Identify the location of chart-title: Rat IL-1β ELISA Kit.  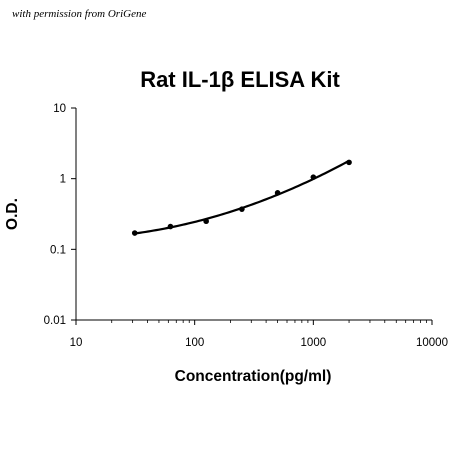
(240, 79).